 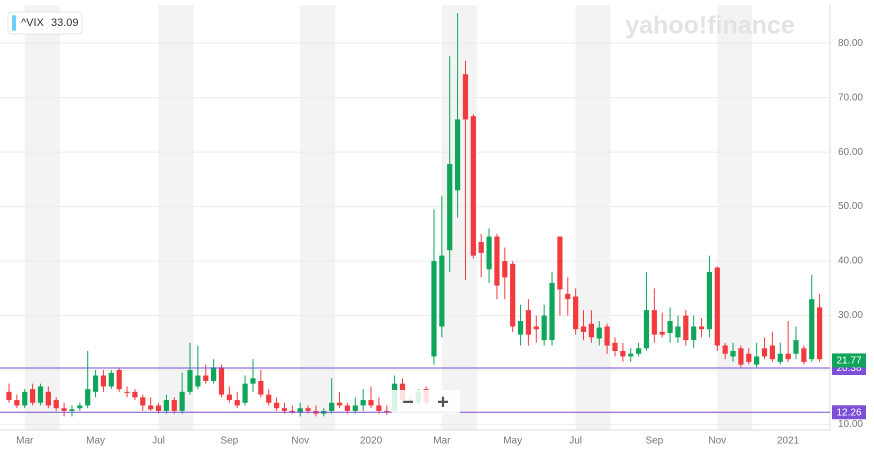 I want to click on zoom-controls: − +, so click(x=426, y=402).